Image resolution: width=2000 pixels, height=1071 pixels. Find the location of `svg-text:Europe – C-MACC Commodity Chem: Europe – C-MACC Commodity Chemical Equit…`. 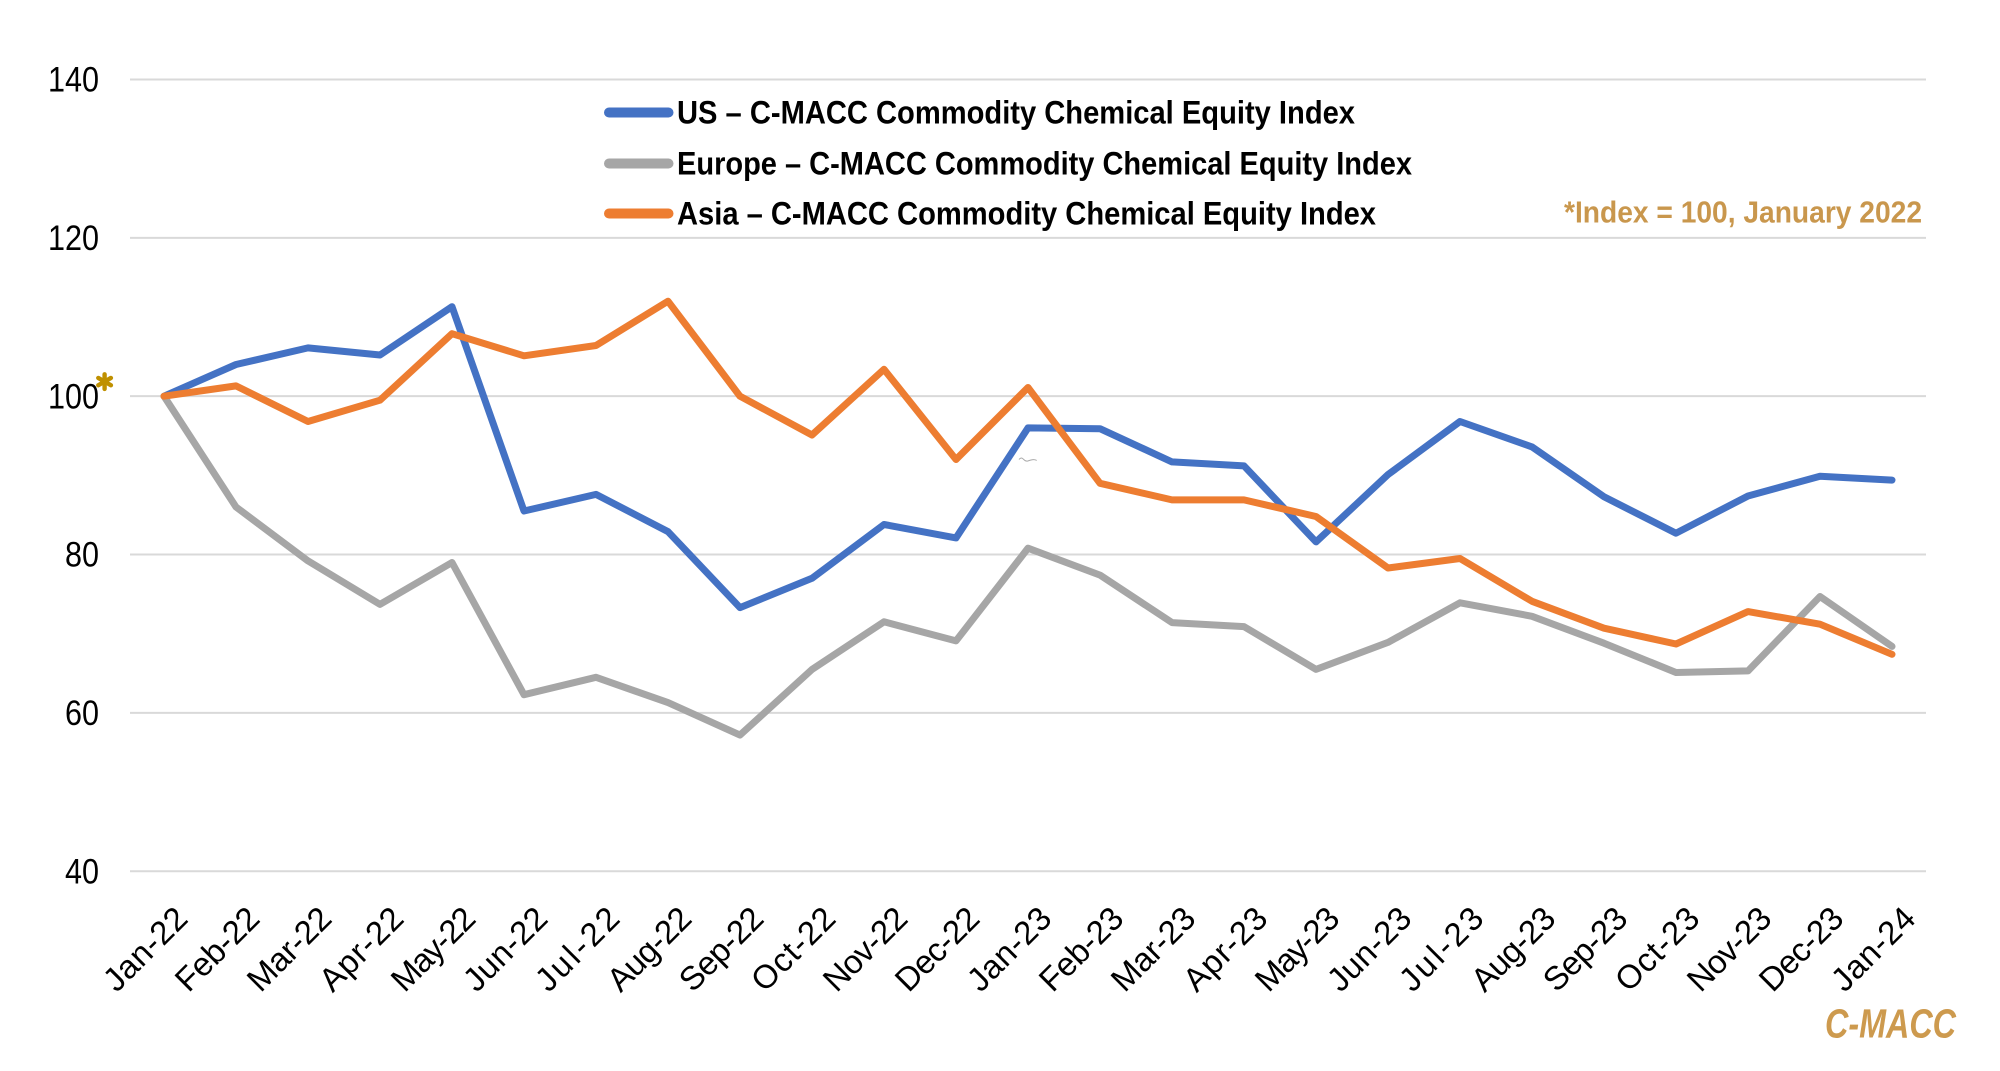

svg-text:Europe – C-MACC Commodity Chem: Europe – C-MACC Commodity Chemical Equit… is located at coordinates (1044, 164).